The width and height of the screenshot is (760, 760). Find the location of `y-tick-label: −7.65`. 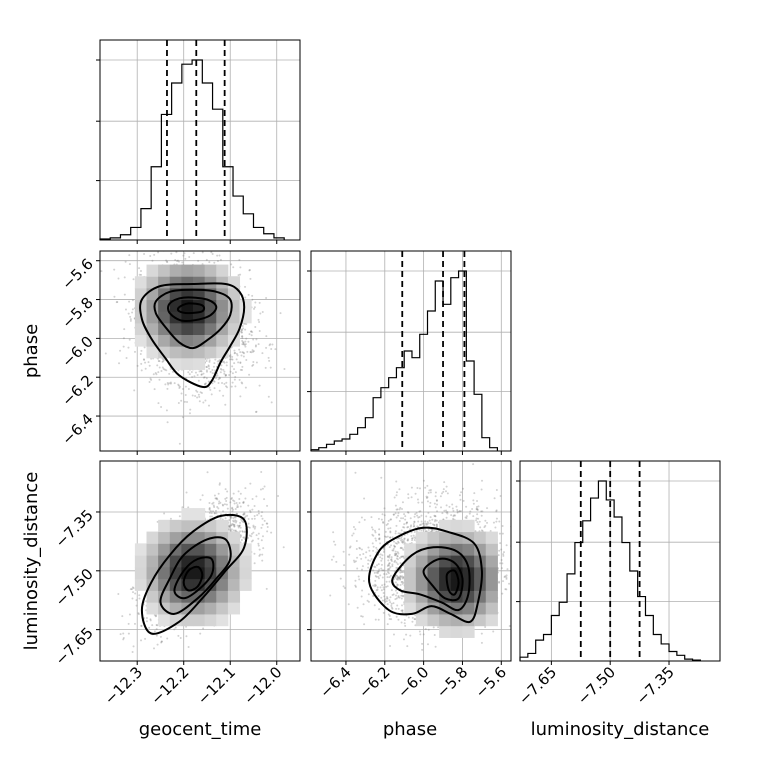

y-tick-label: −7.65 is located at coordinates (74, 646).